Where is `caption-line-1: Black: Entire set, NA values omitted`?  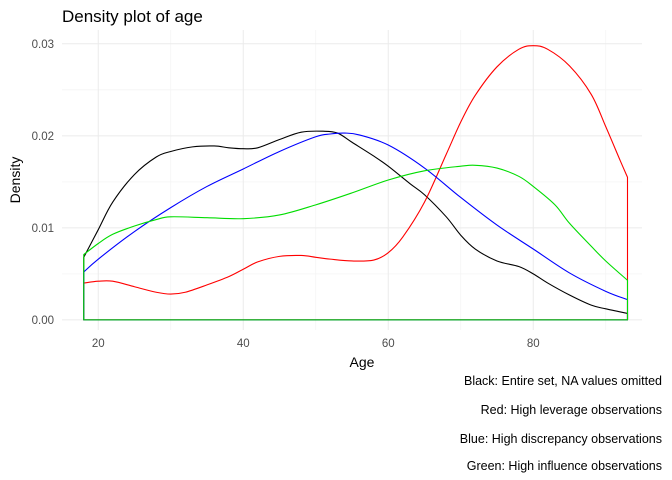
caption-line-1: Black: Entire set, NA values omitted is located at coordinates (563, 381).